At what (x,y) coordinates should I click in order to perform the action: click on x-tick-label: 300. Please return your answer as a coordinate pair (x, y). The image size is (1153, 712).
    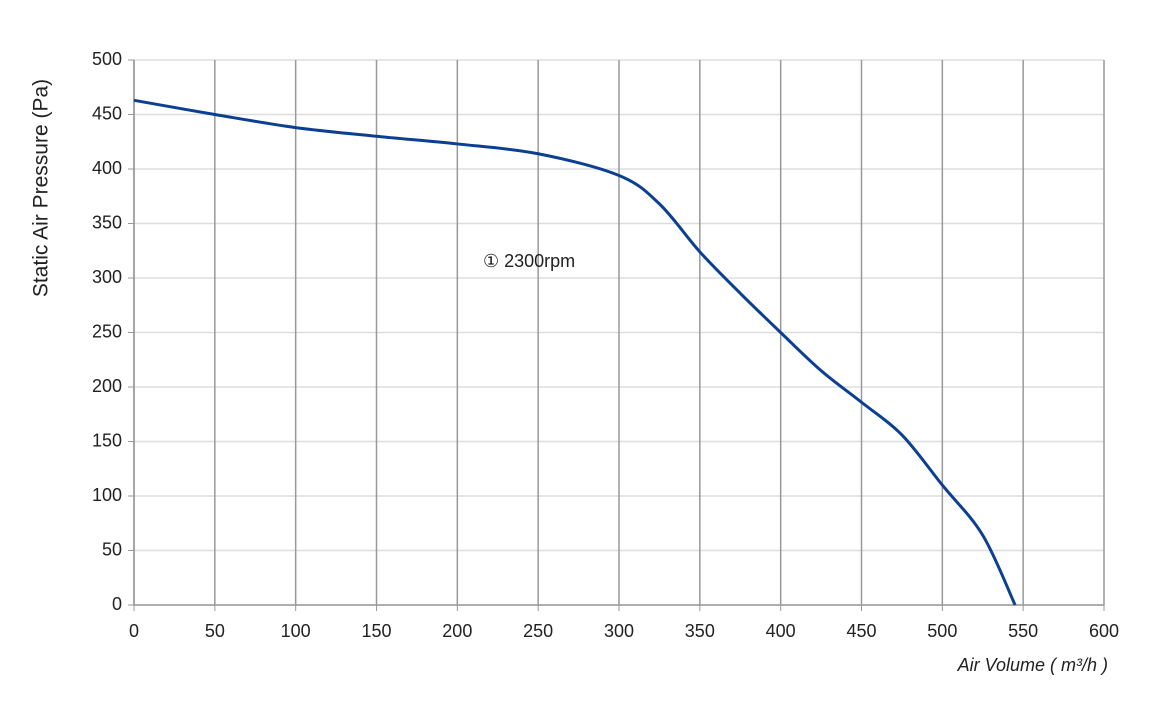
    Looking at the image, I should click on (619, 631).